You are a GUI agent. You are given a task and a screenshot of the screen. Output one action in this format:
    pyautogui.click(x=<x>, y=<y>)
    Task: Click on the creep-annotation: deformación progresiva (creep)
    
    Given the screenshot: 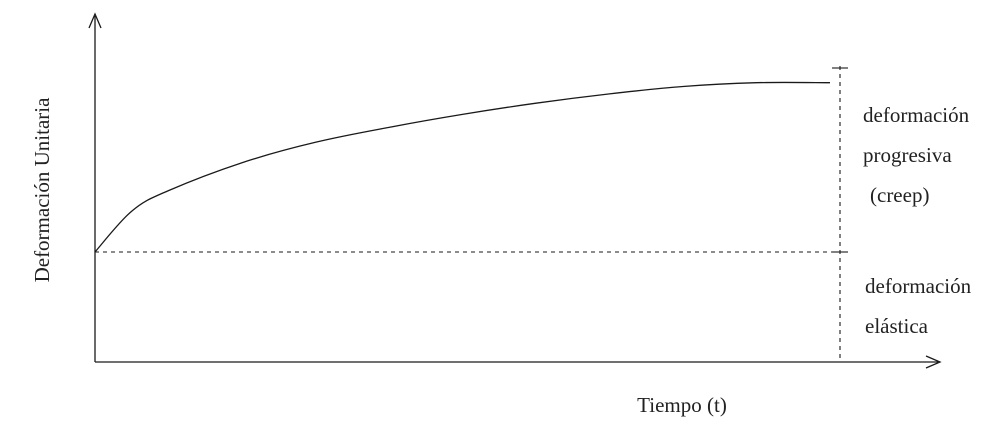 What is the action you would take?
    pyautogui.click(x=916, y=155)
    